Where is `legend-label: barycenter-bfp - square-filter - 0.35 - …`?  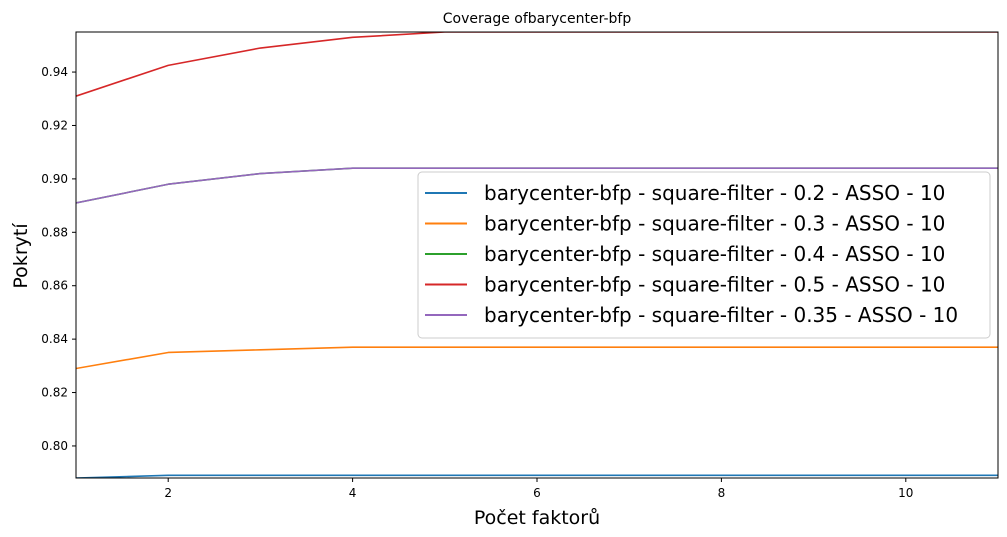
legend-label: barycenter-bfp - square-filter - 0.35 - … is located at coordinates (721, 315).